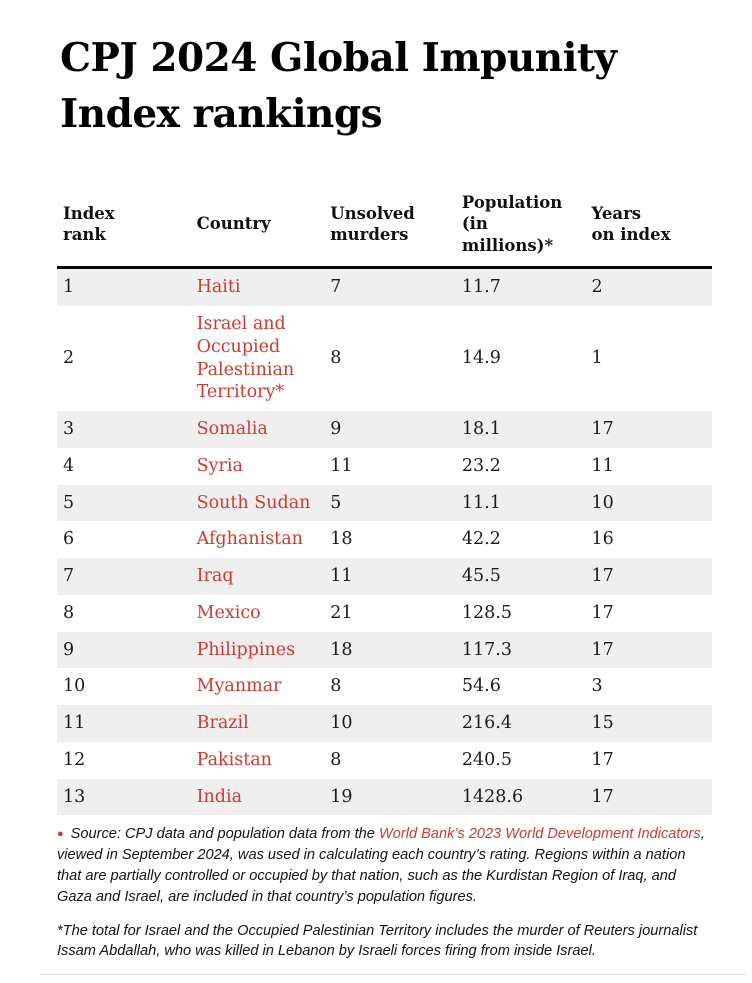 This screenshot has height=983, width=752. Describe the element at coordinates (232, 429) in the screenshot. I see `country-link: Somalia` at that location.